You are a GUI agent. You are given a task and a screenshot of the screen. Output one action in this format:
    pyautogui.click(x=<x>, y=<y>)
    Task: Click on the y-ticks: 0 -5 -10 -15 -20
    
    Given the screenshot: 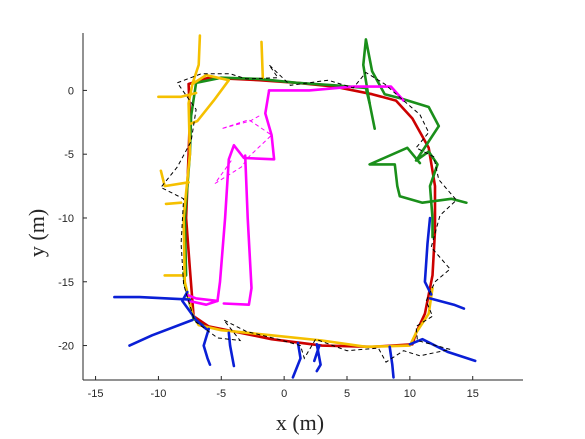 What is the action you would take?
    pyautogui.click(x=72, y=219)
    